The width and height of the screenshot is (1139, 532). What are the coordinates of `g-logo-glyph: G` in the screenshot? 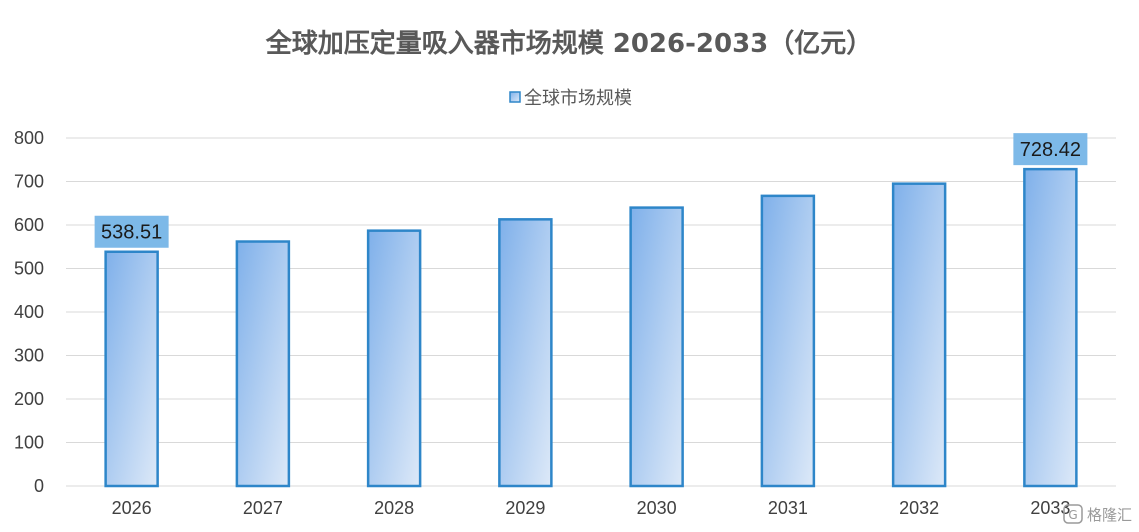 It's located at (1072, 515).